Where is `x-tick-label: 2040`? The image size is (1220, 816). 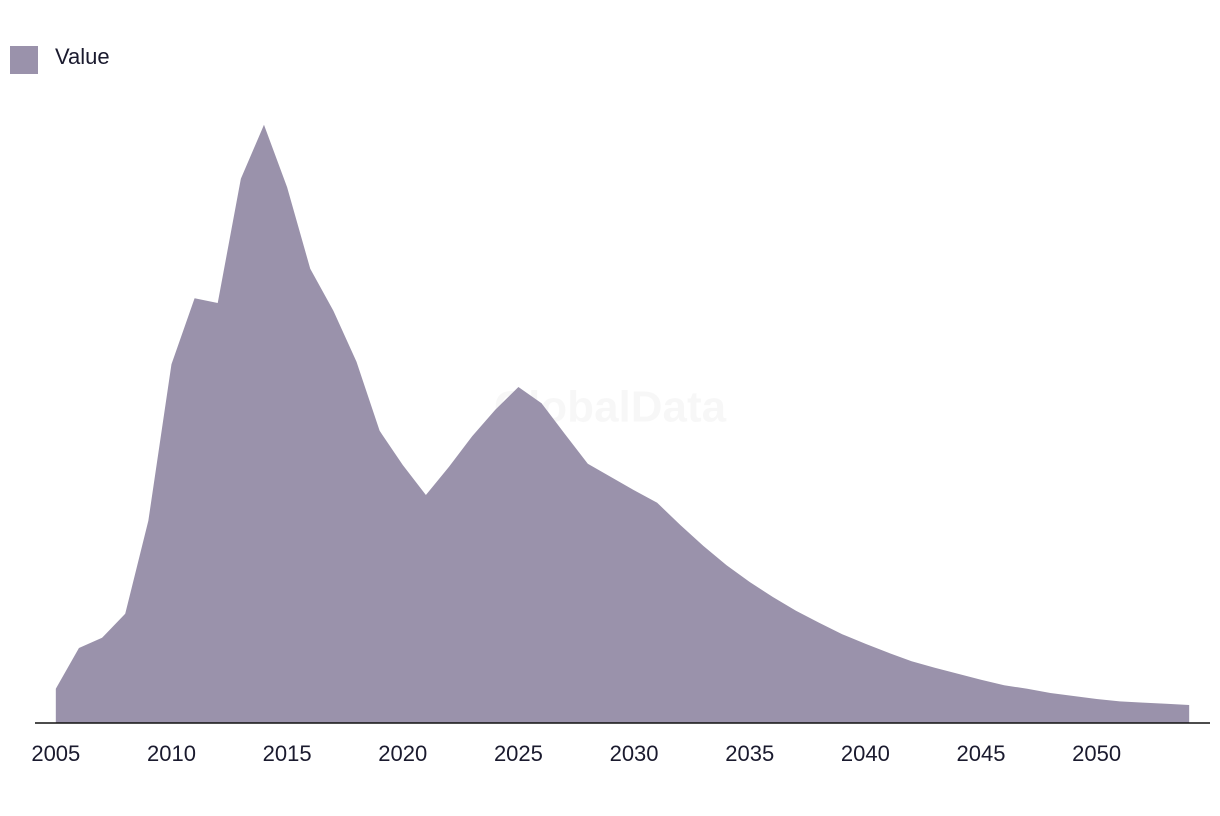
x-tick-label: 2040 is located at coordinates (865, 753).